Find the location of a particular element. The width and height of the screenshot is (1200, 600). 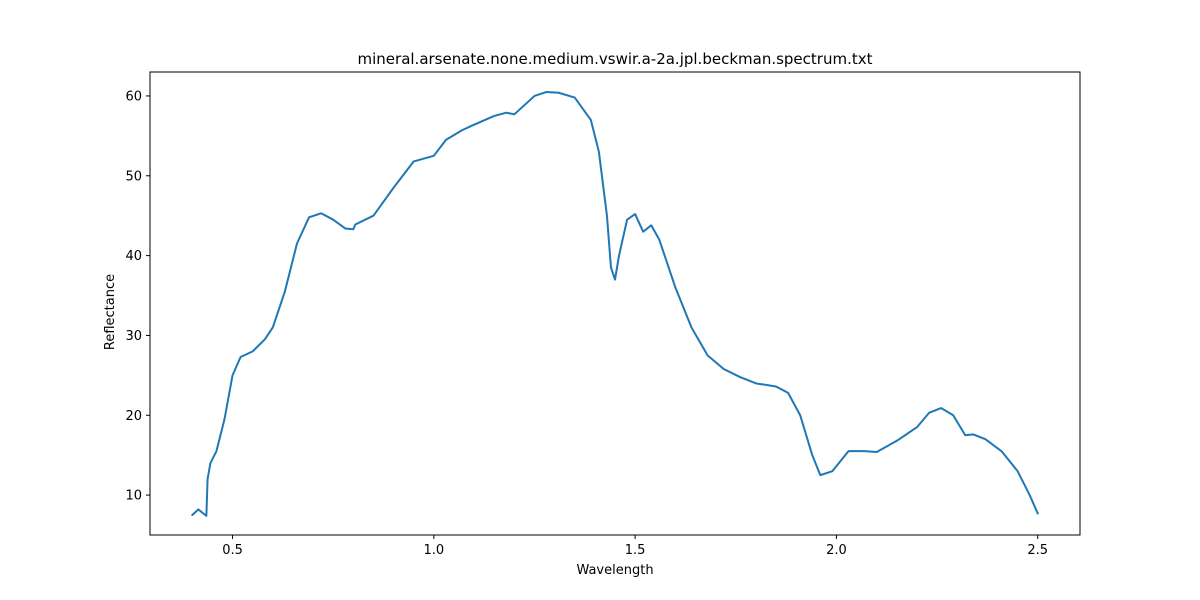

x-tick-label: 1.5 is located at coordinates (635, 550).